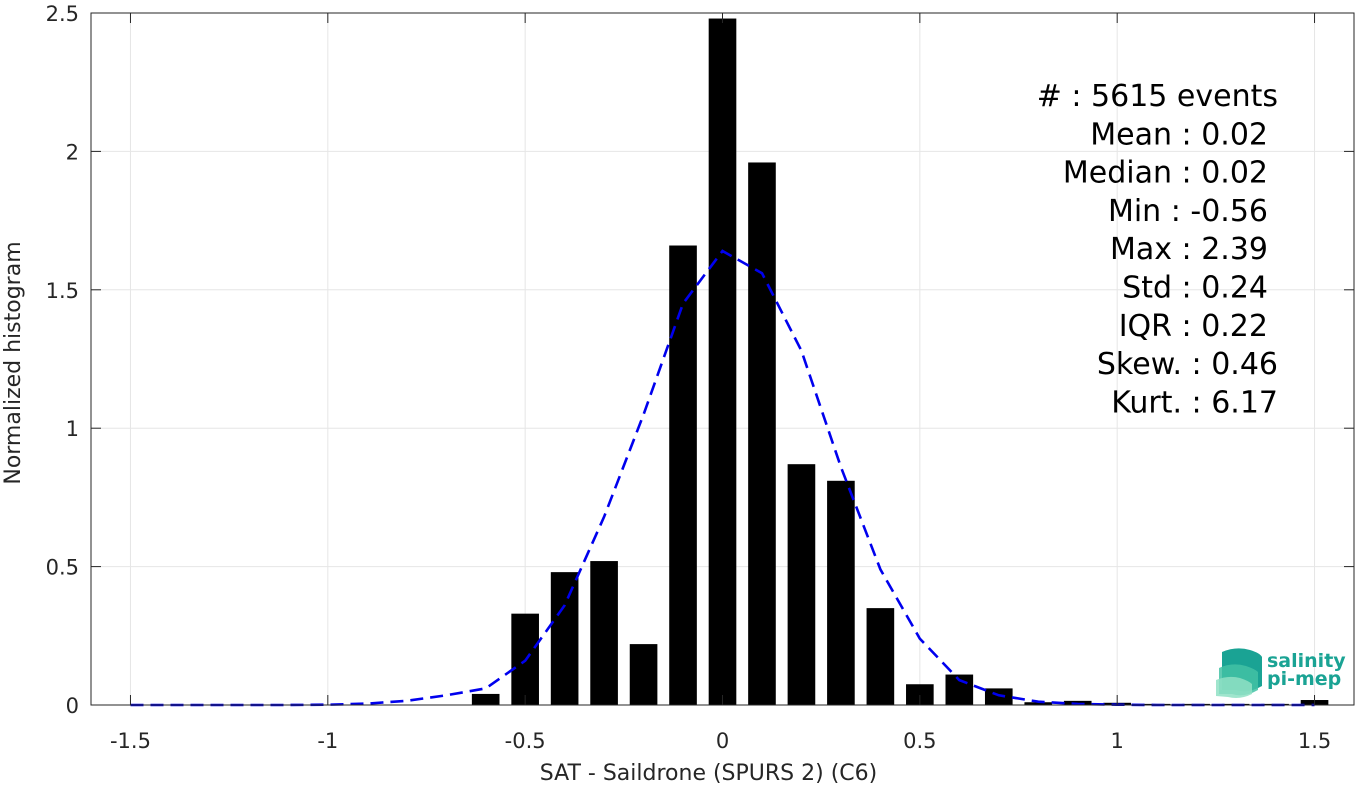  What do you see at coordinates (708, 773) in the screenshot?
I see `x-axis-label: SAT - Saildrone (SPURS 2) (C6)` at bounding box center [708, 773].